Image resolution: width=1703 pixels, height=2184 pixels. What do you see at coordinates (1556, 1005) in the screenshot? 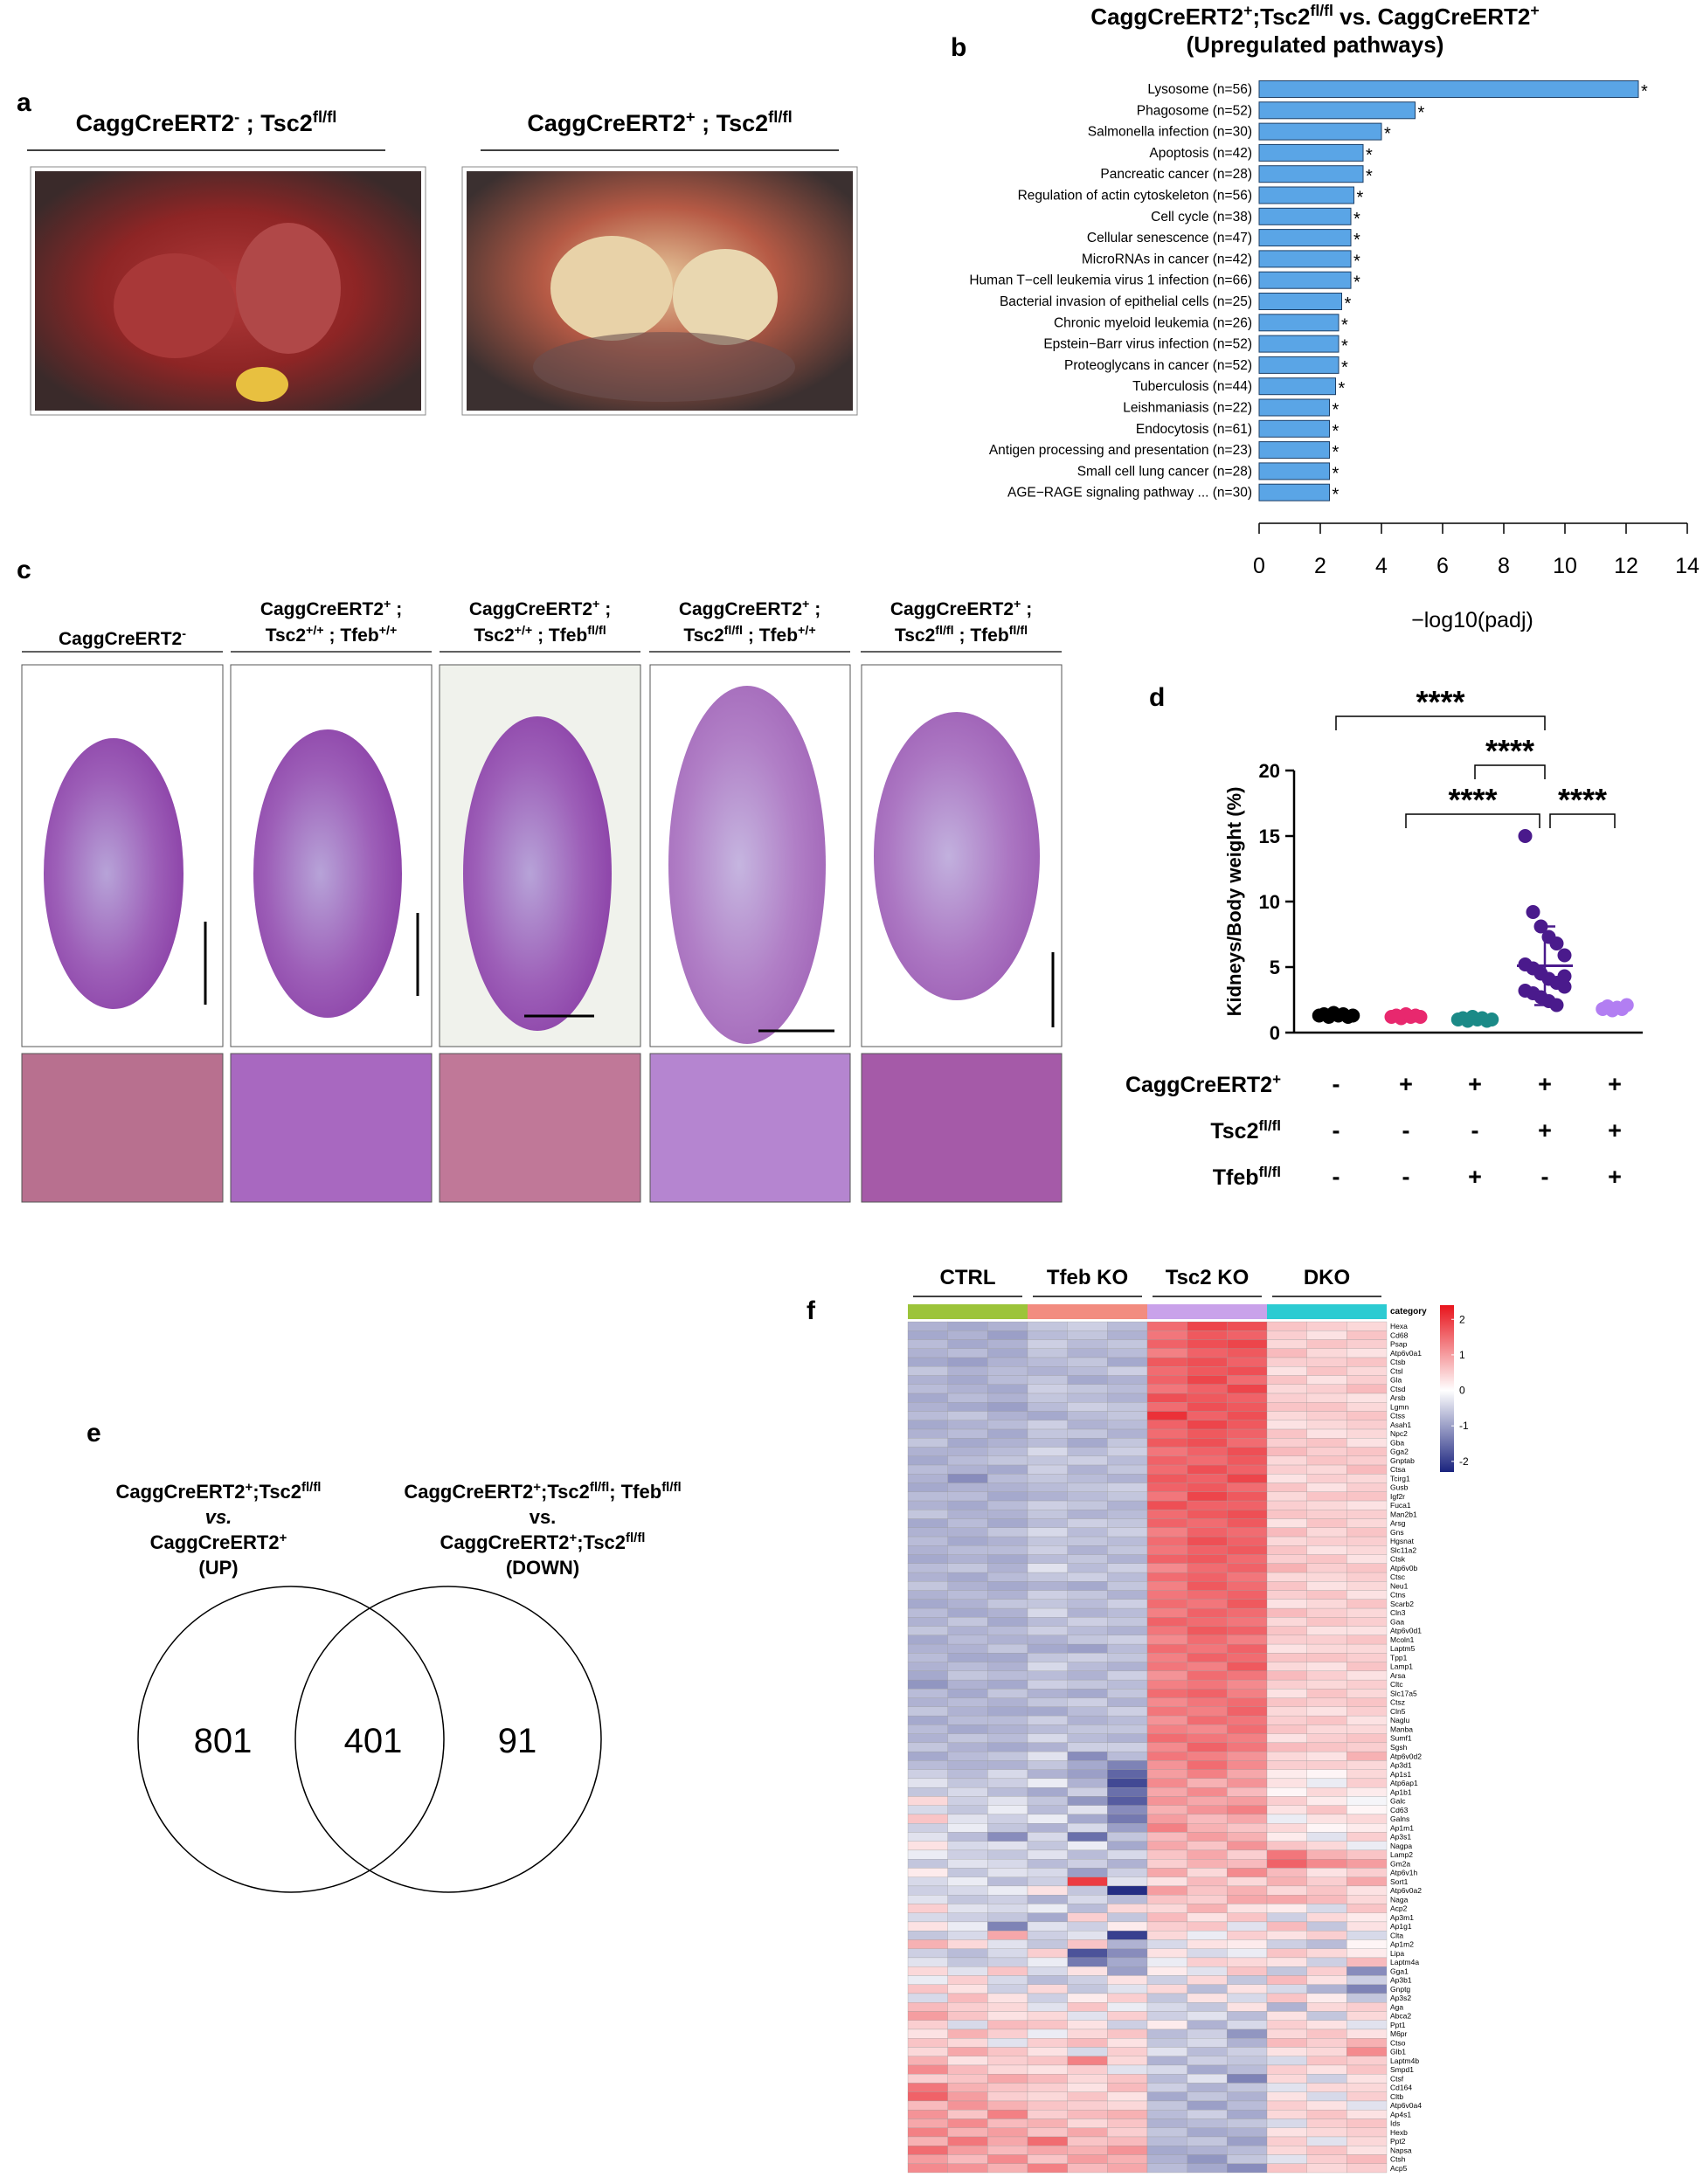
I see `data-point` at bounding box center [1556, 1005].